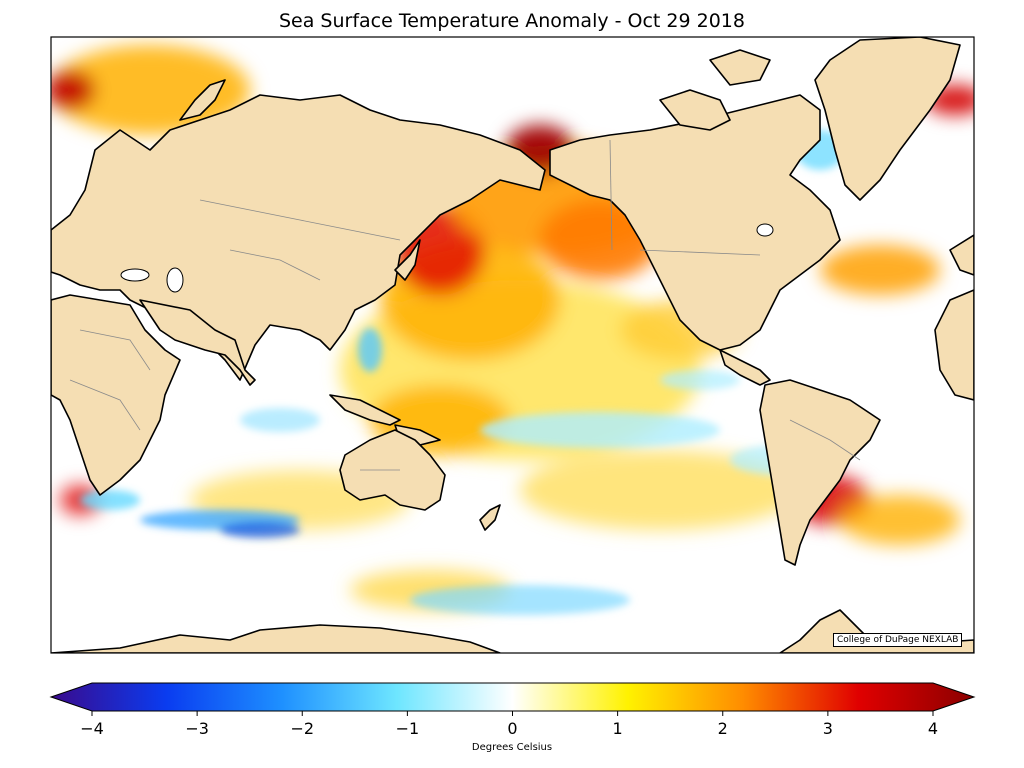 The width and height of the screenshot is (1024, 768). Describe the element at coordinates (898, 640) in the screenshot. I see `credit-label: College of DuPage NEXLAB` at that location.